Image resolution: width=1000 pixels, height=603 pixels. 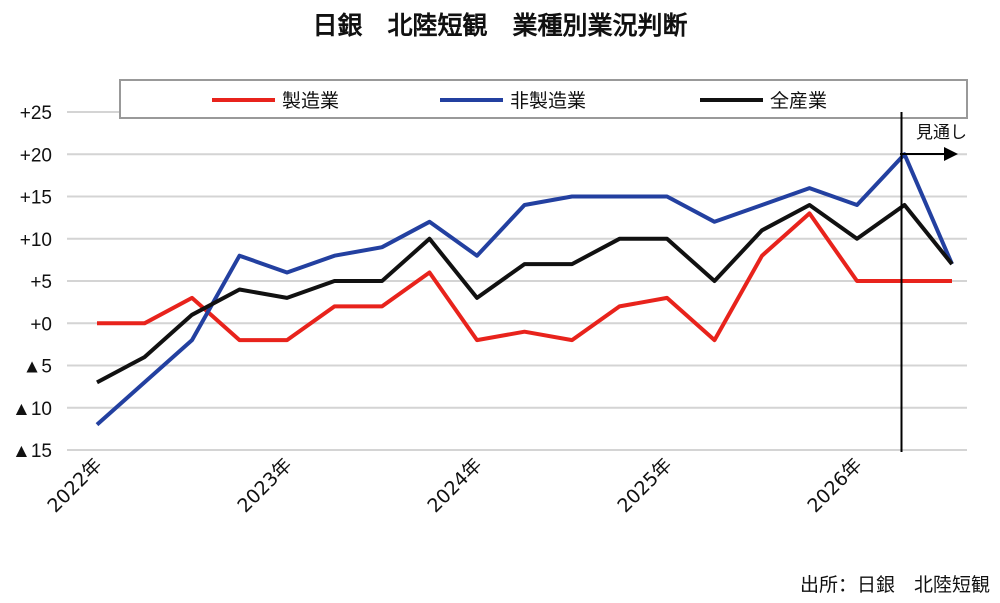 I want to click on y-tick-label: +15, so click(x=36, y=198).